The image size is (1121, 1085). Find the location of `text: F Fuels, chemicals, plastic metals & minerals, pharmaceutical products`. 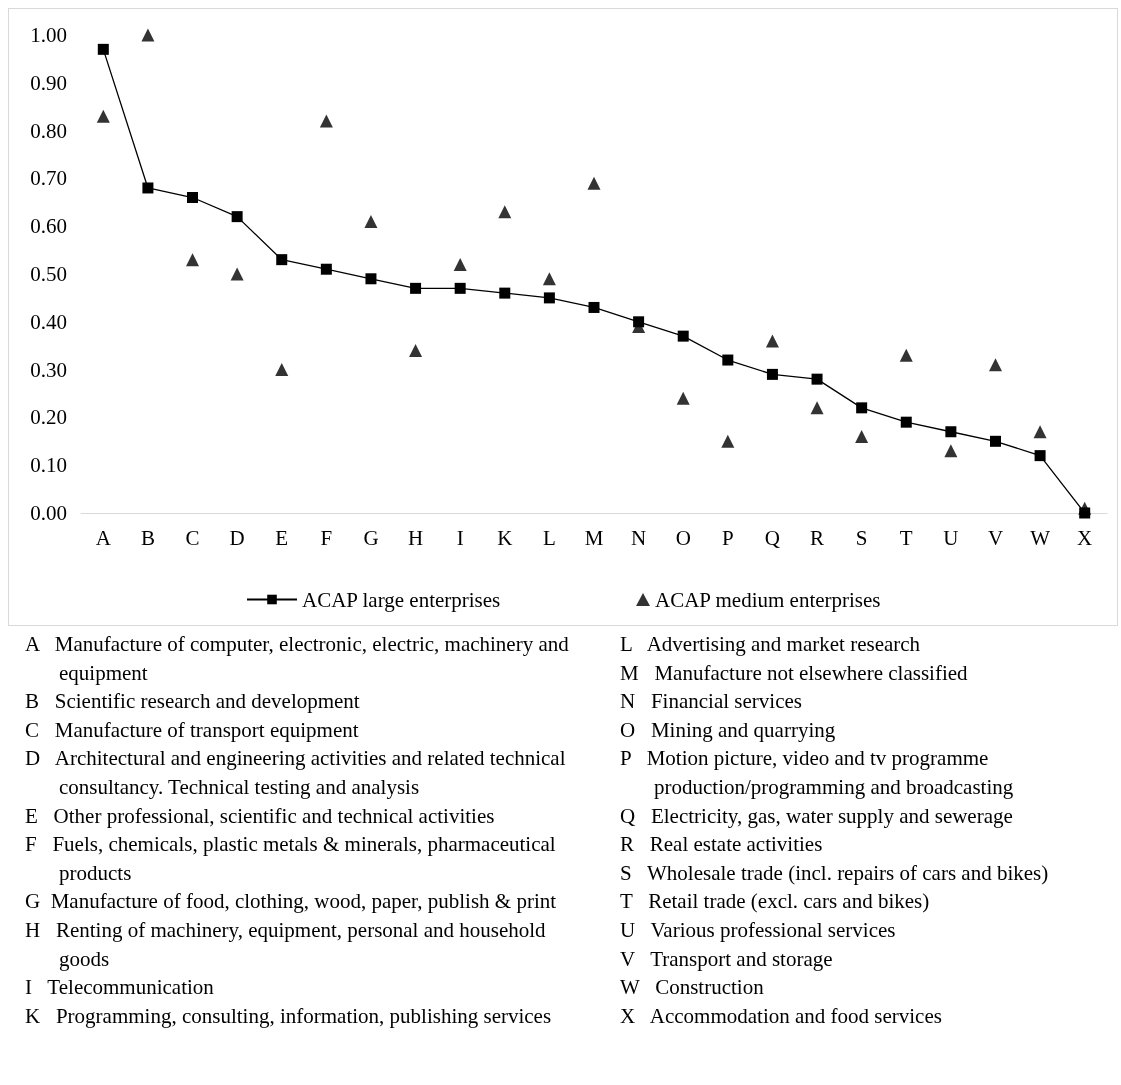

text: F Fuels, chemicals, plastic metals & minerals, pharmaceutical products is located at coordinates (291, 859).